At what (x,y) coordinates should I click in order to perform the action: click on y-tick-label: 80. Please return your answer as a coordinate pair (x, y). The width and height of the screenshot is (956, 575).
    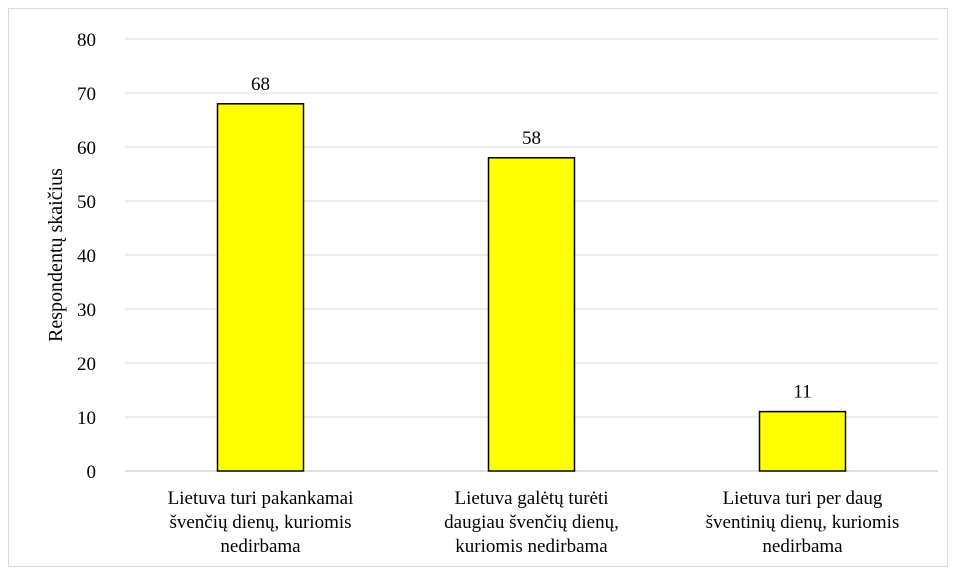
    Looking at the image, I should click on (86, 40).